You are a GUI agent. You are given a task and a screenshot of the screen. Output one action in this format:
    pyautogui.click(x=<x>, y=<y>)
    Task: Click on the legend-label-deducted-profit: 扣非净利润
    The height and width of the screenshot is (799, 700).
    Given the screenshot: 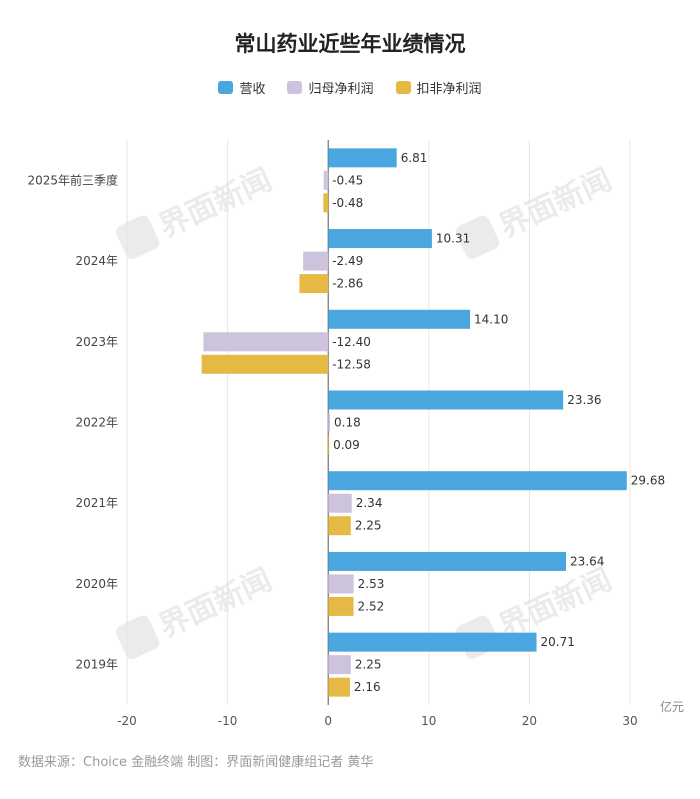 What is the action you would take?
    pyautogui.click(x=449, y=89)
    